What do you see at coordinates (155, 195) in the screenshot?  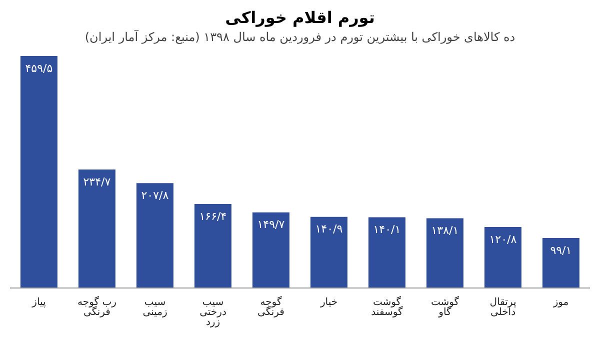 I see `data-label: ۲۰۷/۸` at bounding box center [155, 195].